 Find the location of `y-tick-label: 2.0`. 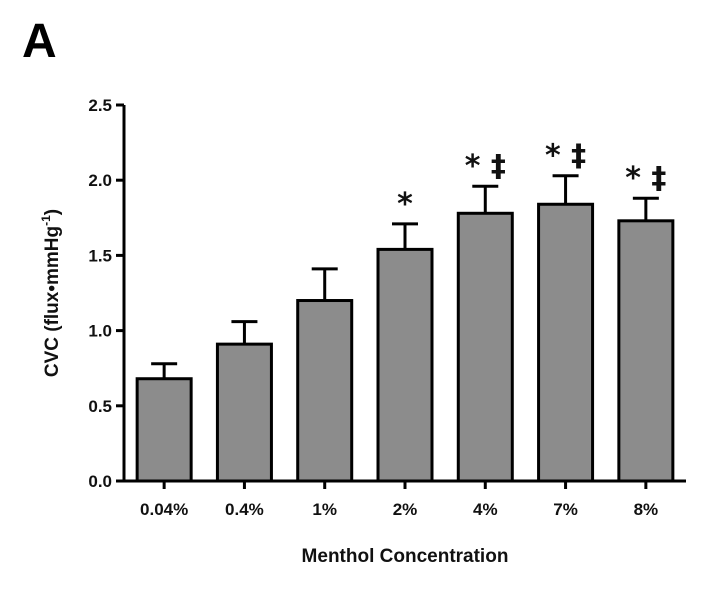

y-tick-label: 2.0 is located at coordinates (100, 180).